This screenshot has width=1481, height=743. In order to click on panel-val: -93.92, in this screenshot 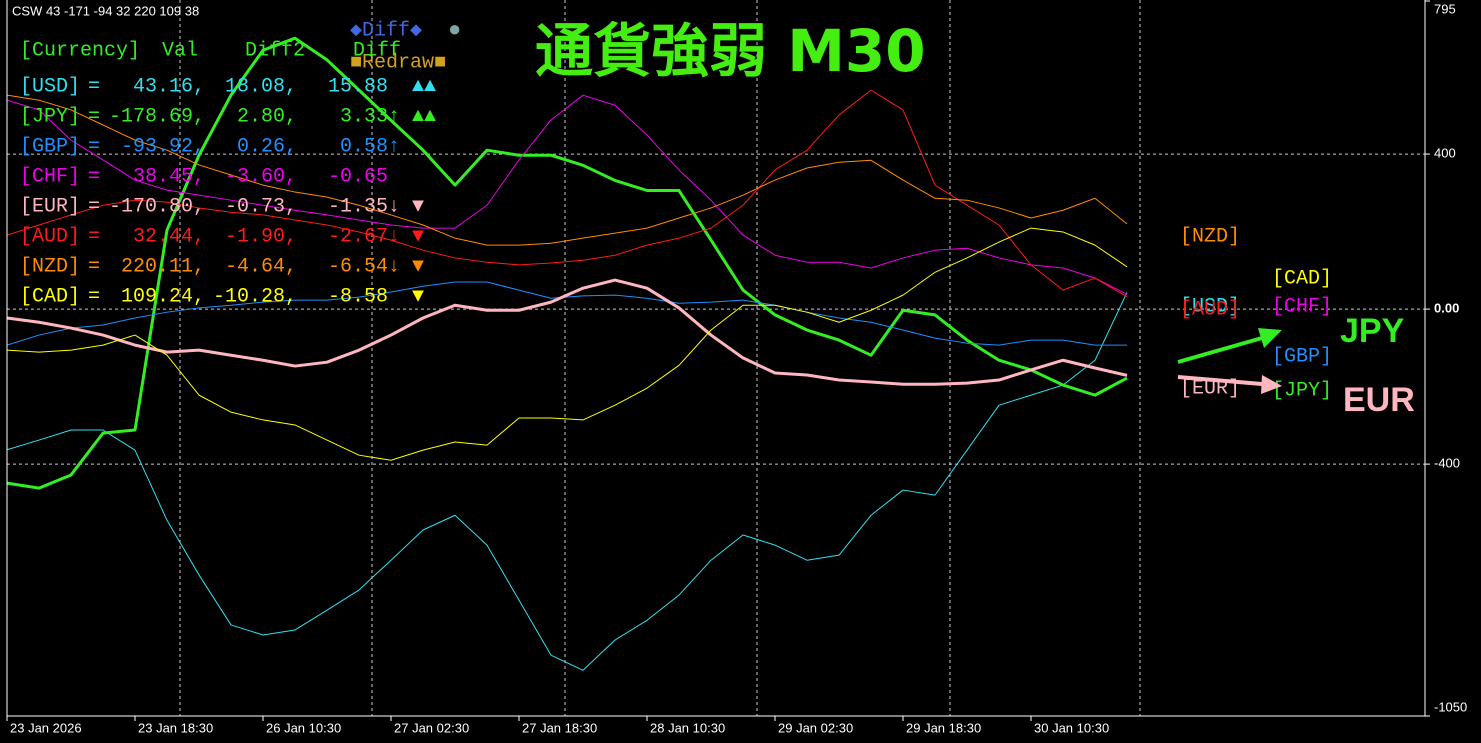, I will do `click(163, 146)`.